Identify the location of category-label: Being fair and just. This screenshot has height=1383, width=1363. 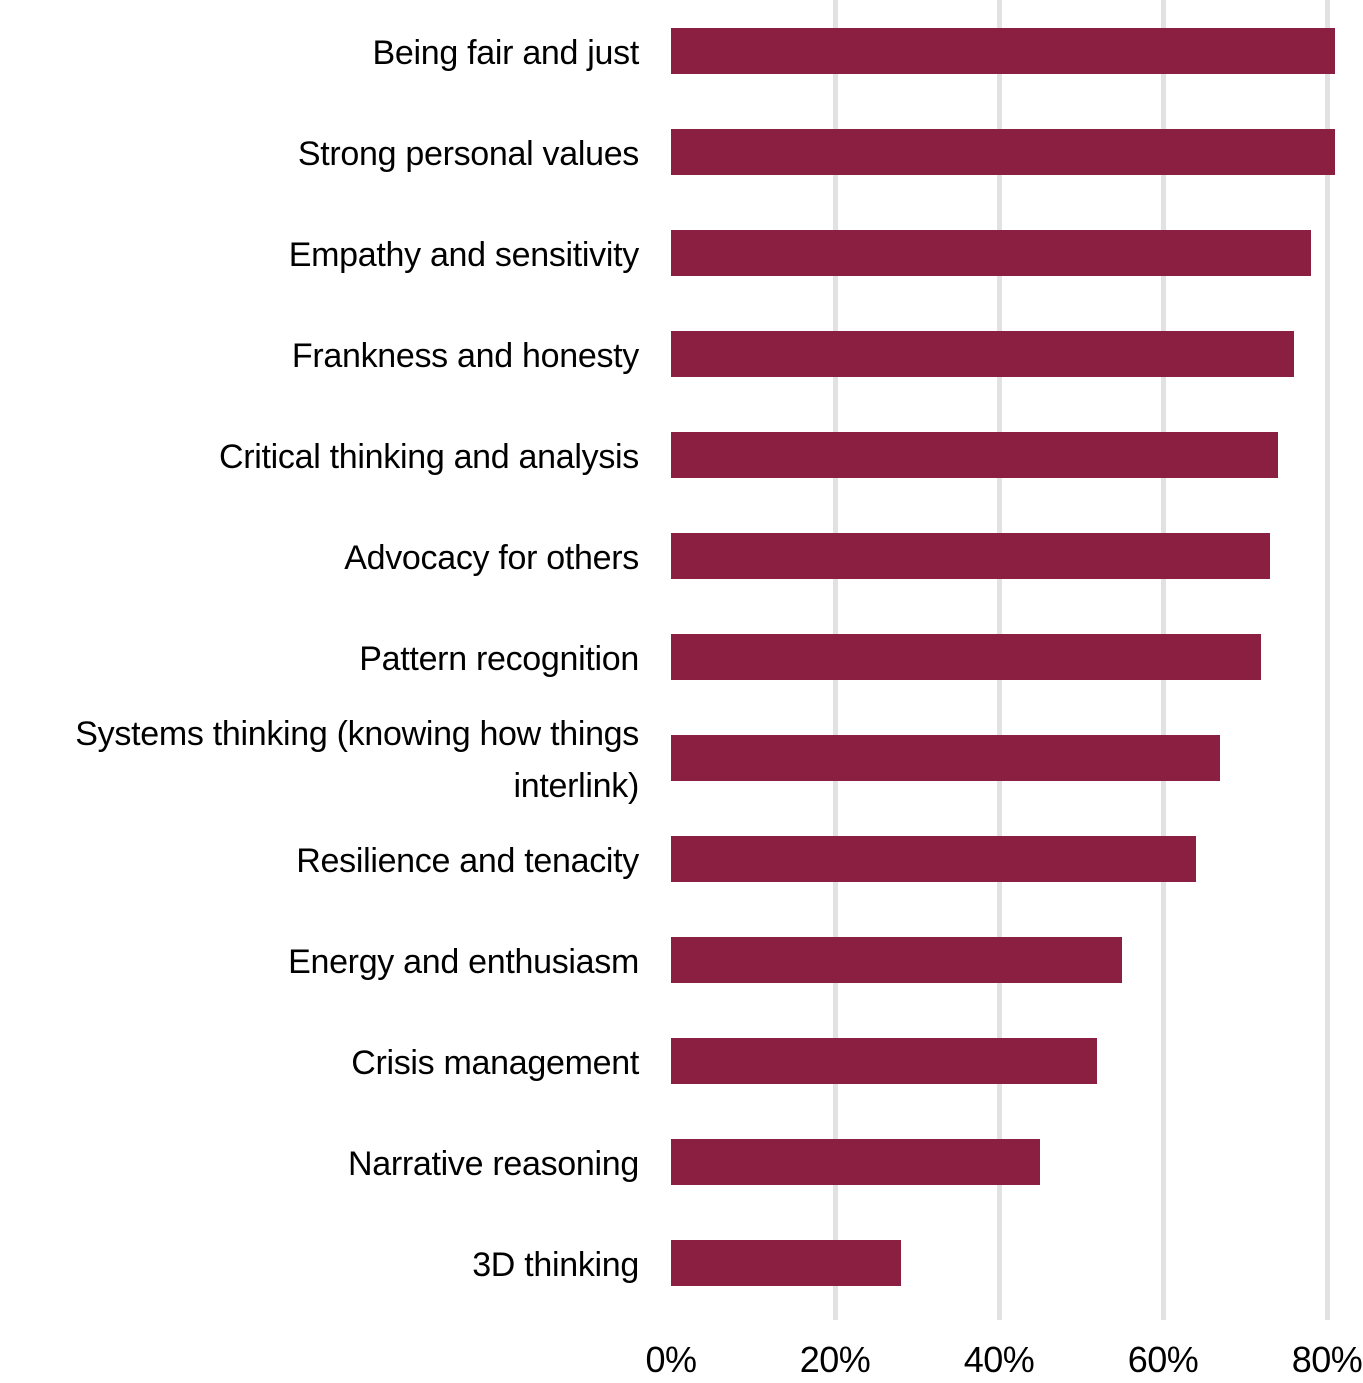
(506, 53).